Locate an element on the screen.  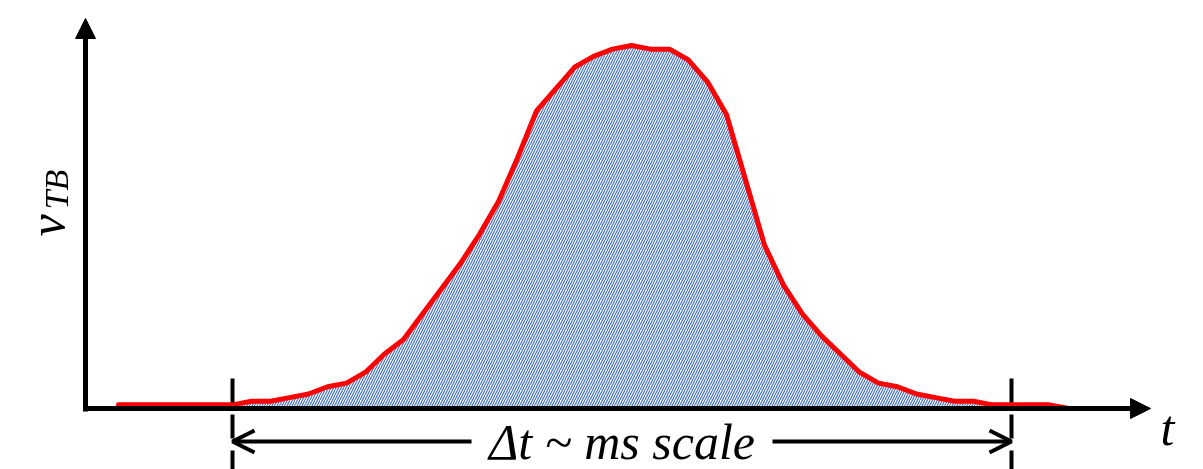
y-axis-title: vTB is located at coordinates (46, 203).